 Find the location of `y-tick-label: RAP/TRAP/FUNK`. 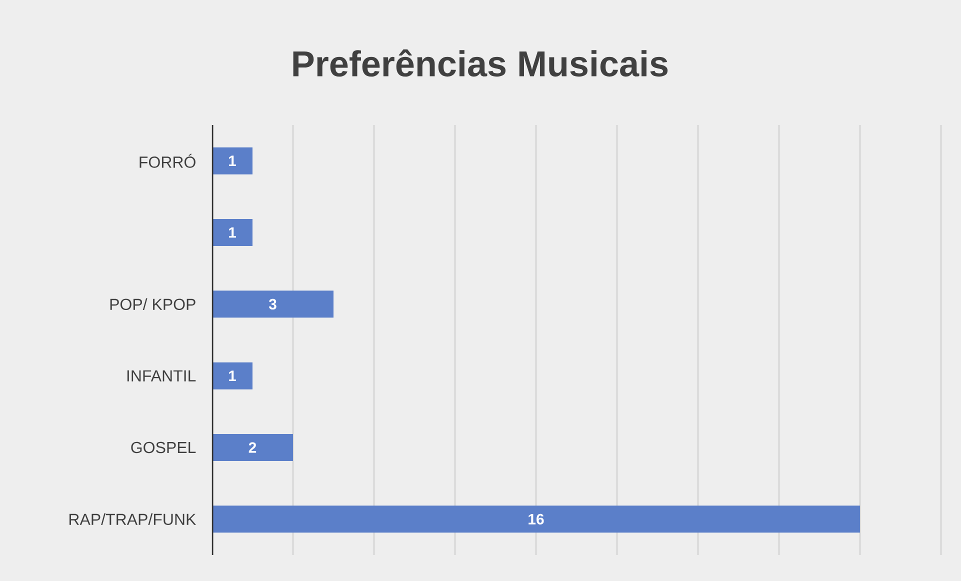

y-tick-label: RAP/TRAP/FUNK is located at coordinates (133, 519).